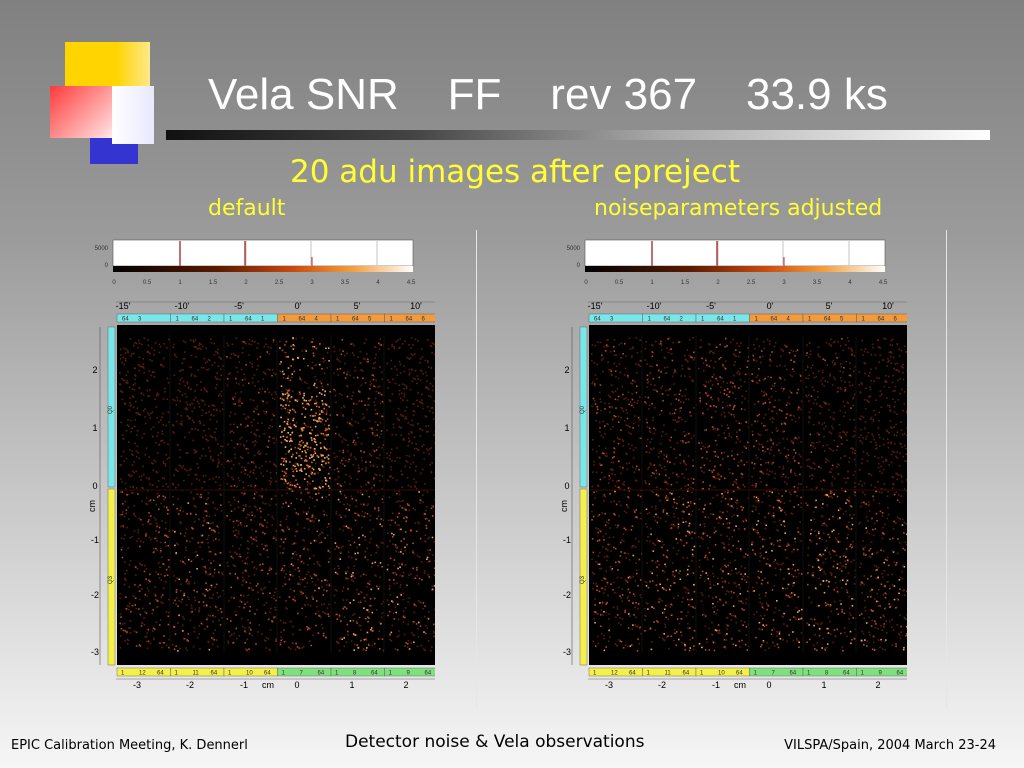 This screenshot has width=1024, height=768. I want to click on panel-separator-left, so click(476, 469).